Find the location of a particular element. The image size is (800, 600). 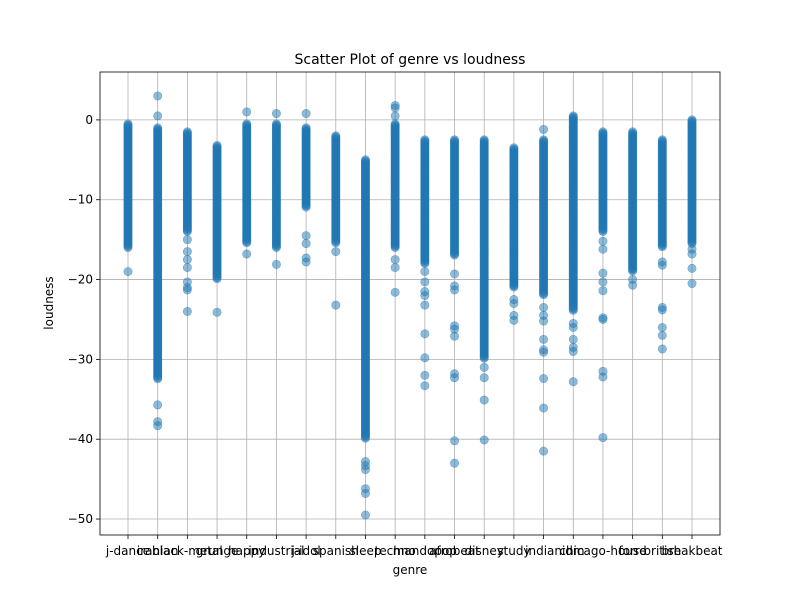

series-british is located at coordinates (662, 244).